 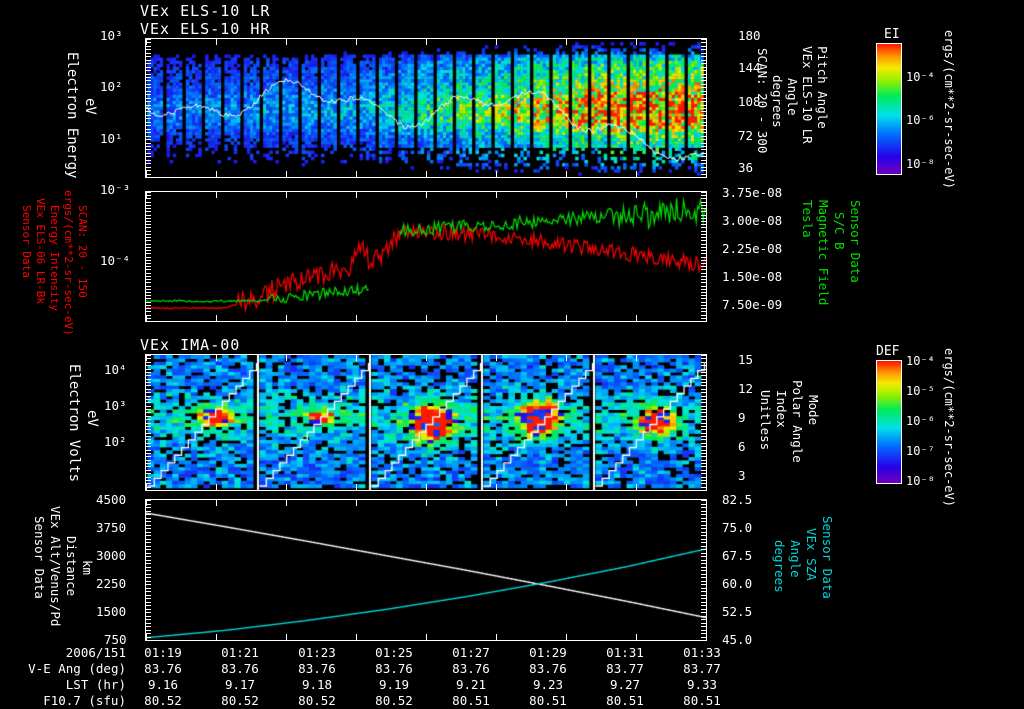 I want to click on table-cell: 01:33, so click(x=702, y=652).